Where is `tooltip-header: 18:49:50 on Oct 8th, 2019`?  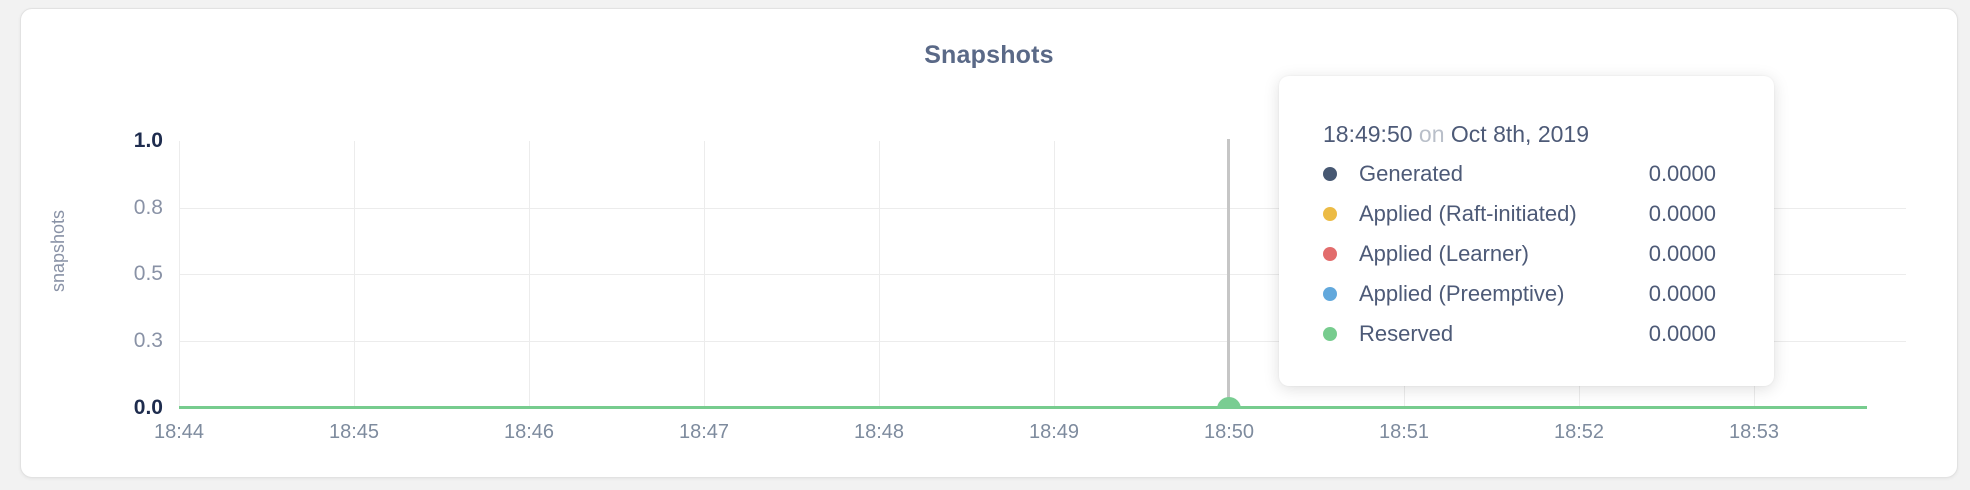 tooltip-header: 18:49:50 on Oct 8th, 2019 is located at coordinates (1456, 134).